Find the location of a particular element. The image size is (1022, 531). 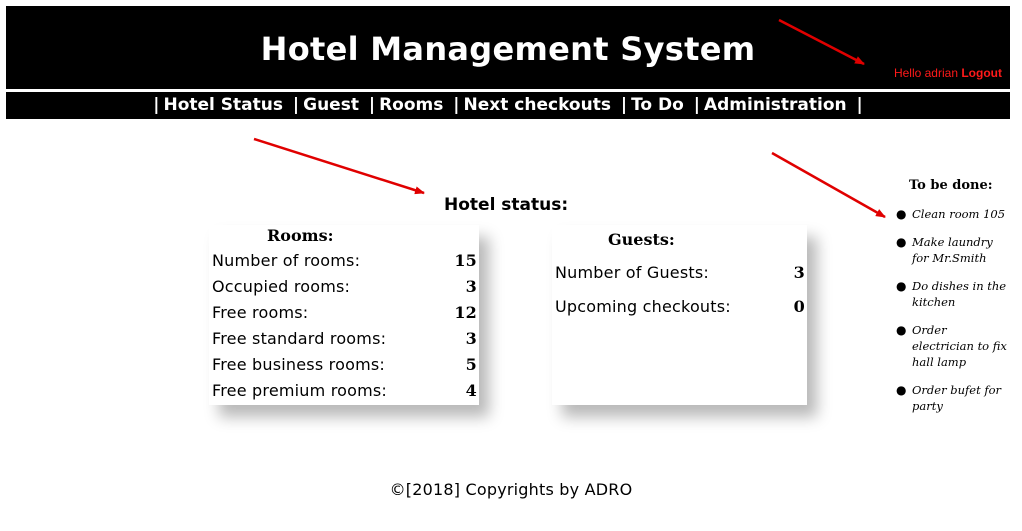

user-info: Hello adrian Logout is located at coordinates (948, 73).